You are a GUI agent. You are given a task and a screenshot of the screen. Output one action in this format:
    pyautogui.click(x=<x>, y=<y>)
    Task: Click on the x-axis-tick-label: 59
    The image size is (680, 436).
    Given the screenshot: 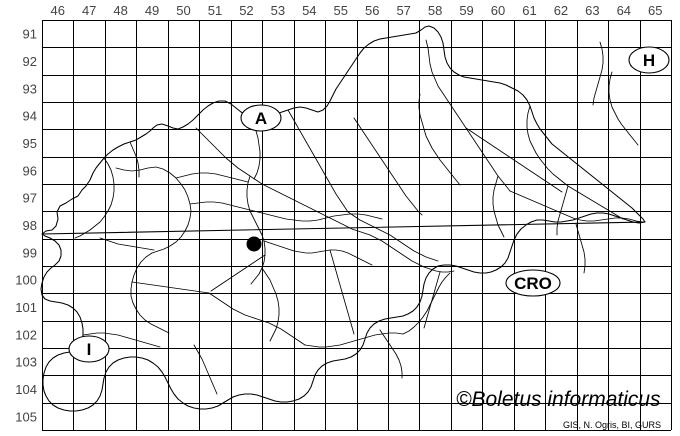 What is the action you would take?
    pyautogui.click(x=466, y=10)
    